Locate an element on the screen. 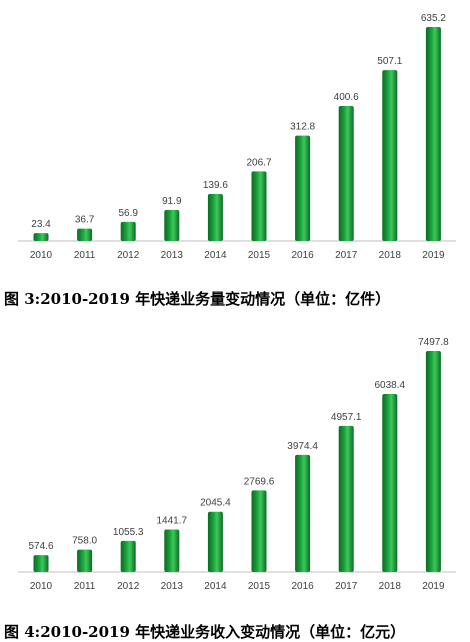 Image resolution: width=470 pixels, height=642 pixels. data-label-2014: 2045.4 is located at coordinates (215, 503).